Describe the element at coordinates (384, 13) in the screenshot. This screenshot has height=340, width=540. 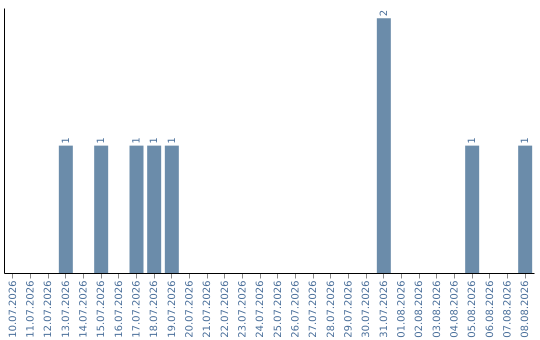
I see `data-label: 2` at that location.